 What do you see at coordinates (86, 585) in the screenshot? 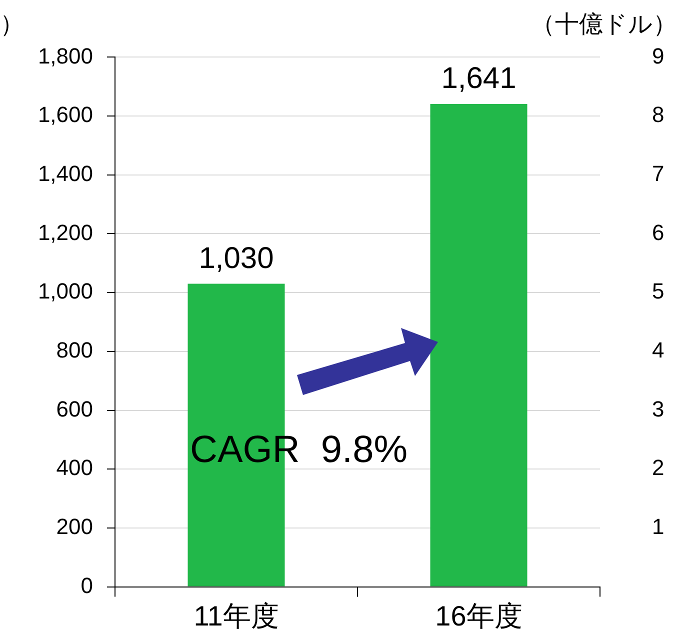
I see `y-tick-label: 0` at bounding box center [86, 585].